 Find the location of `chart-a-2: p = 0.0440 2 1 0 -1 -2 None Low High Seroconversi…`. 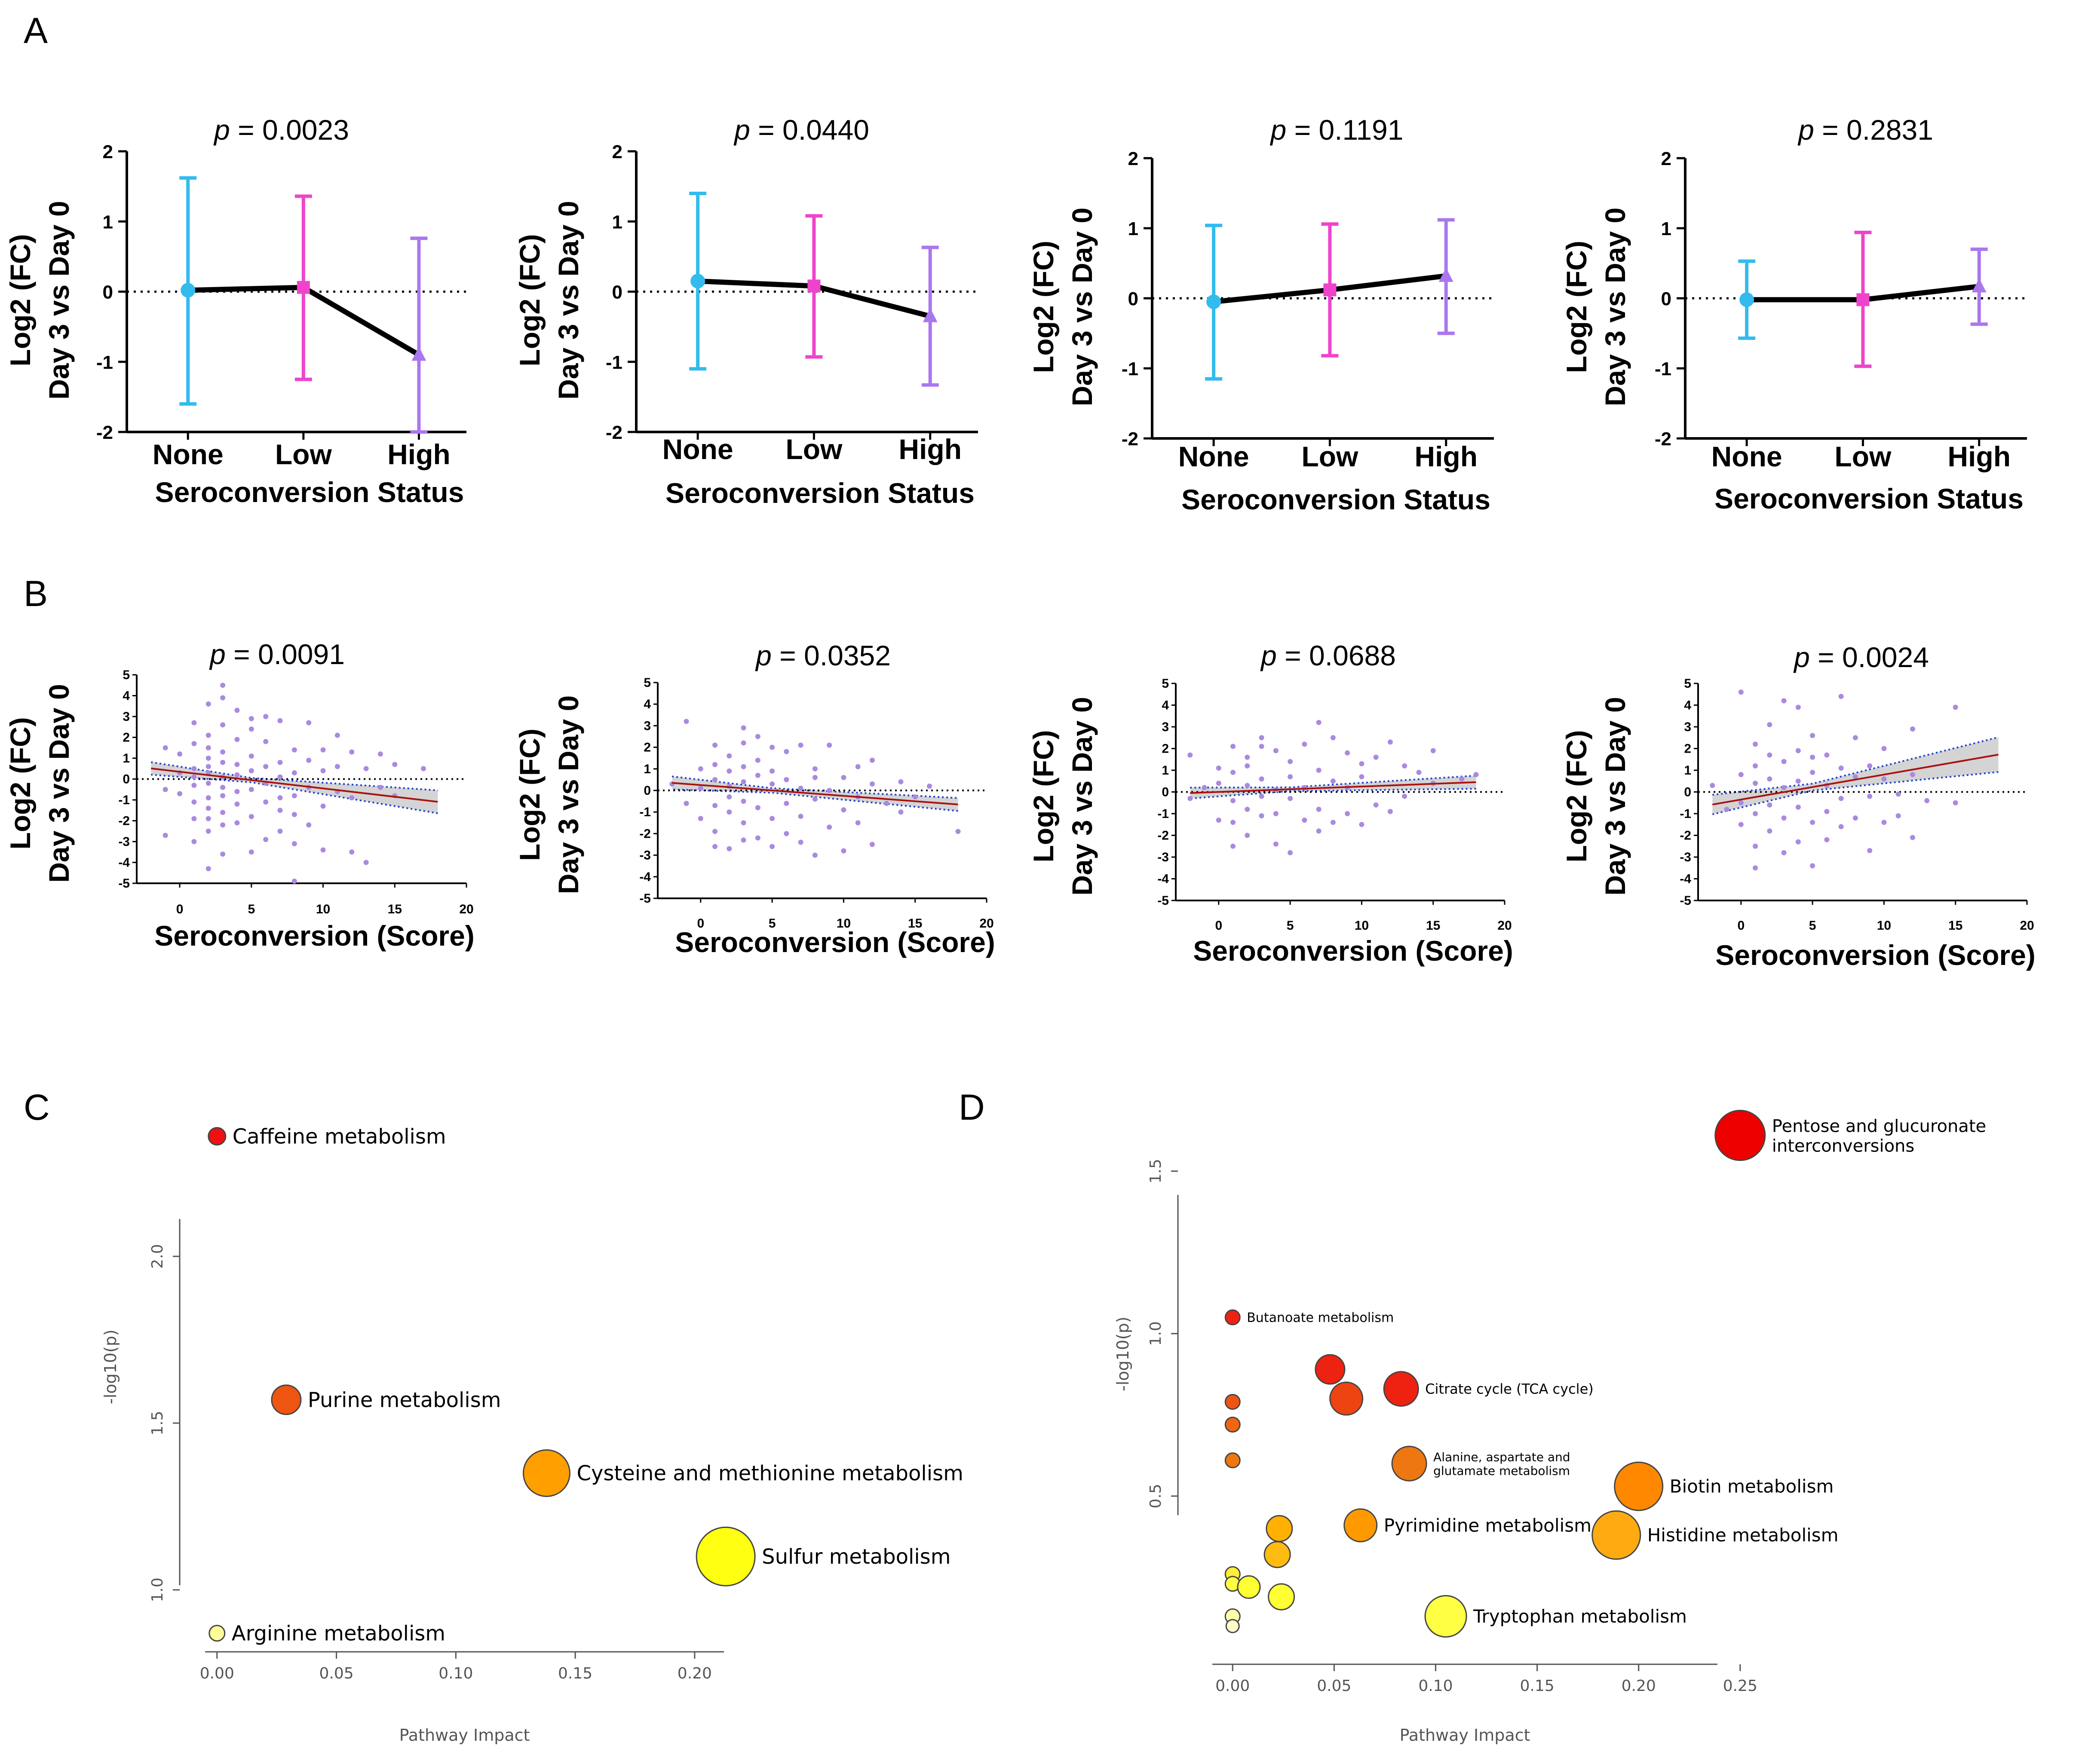

chart-a-2: p = 0.0440 2 1 0 -1 -2 None Low High Seroconversi… is located at coordinates (746, 311).